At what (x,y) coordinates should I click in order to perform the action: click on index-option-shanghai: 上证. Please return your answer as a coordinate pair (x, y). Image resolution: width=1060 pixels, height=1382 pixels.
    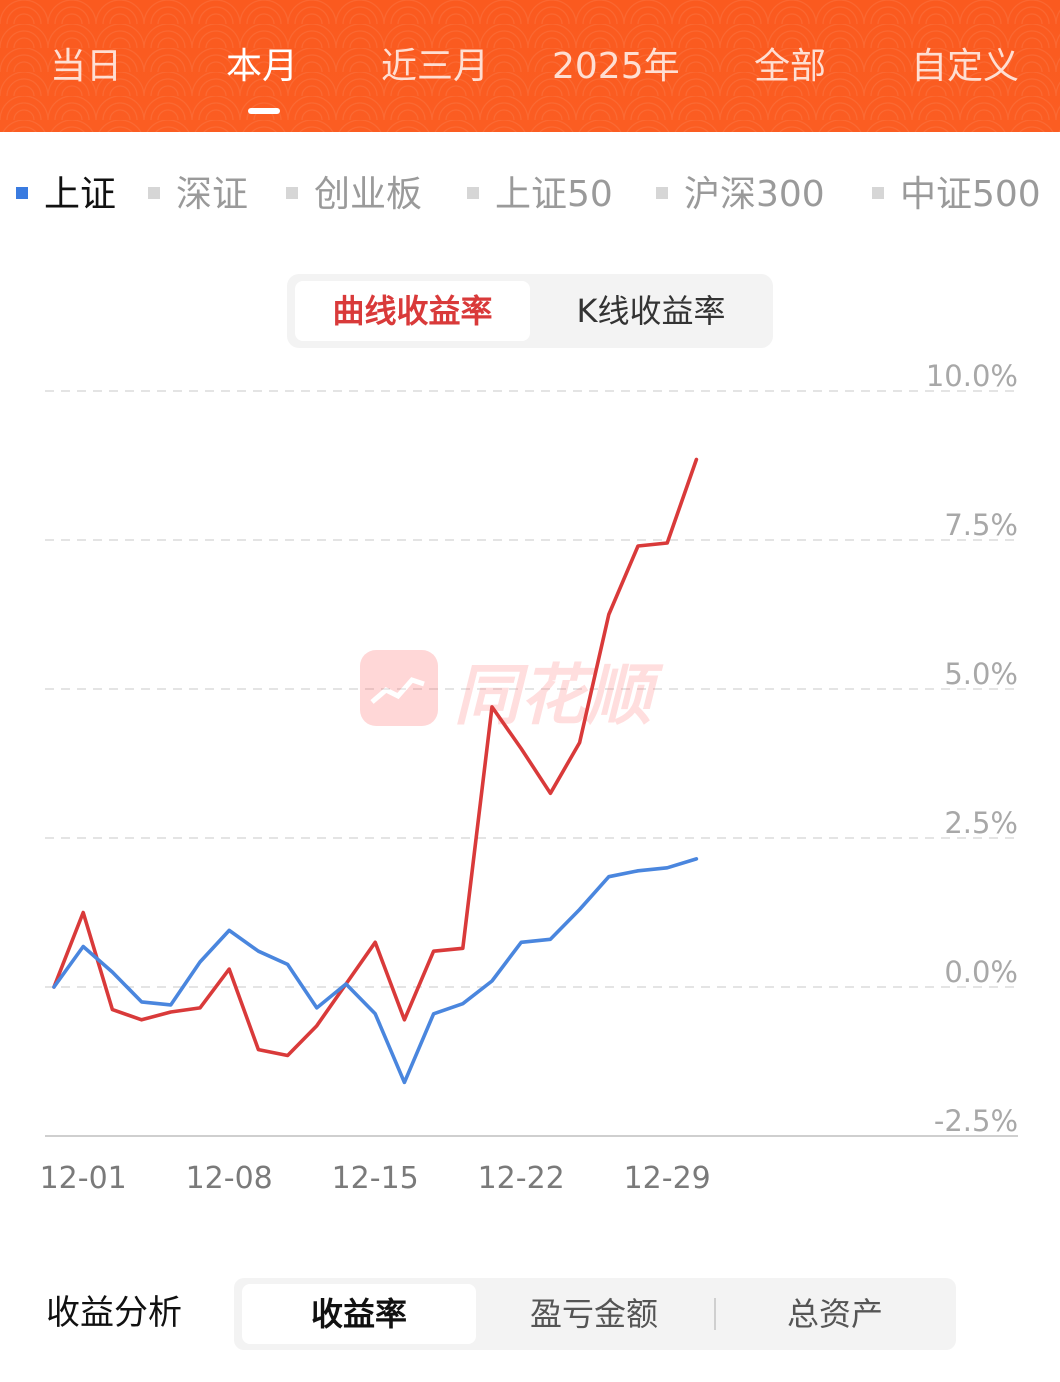
    Looking at the image, I should click on (66, 195).